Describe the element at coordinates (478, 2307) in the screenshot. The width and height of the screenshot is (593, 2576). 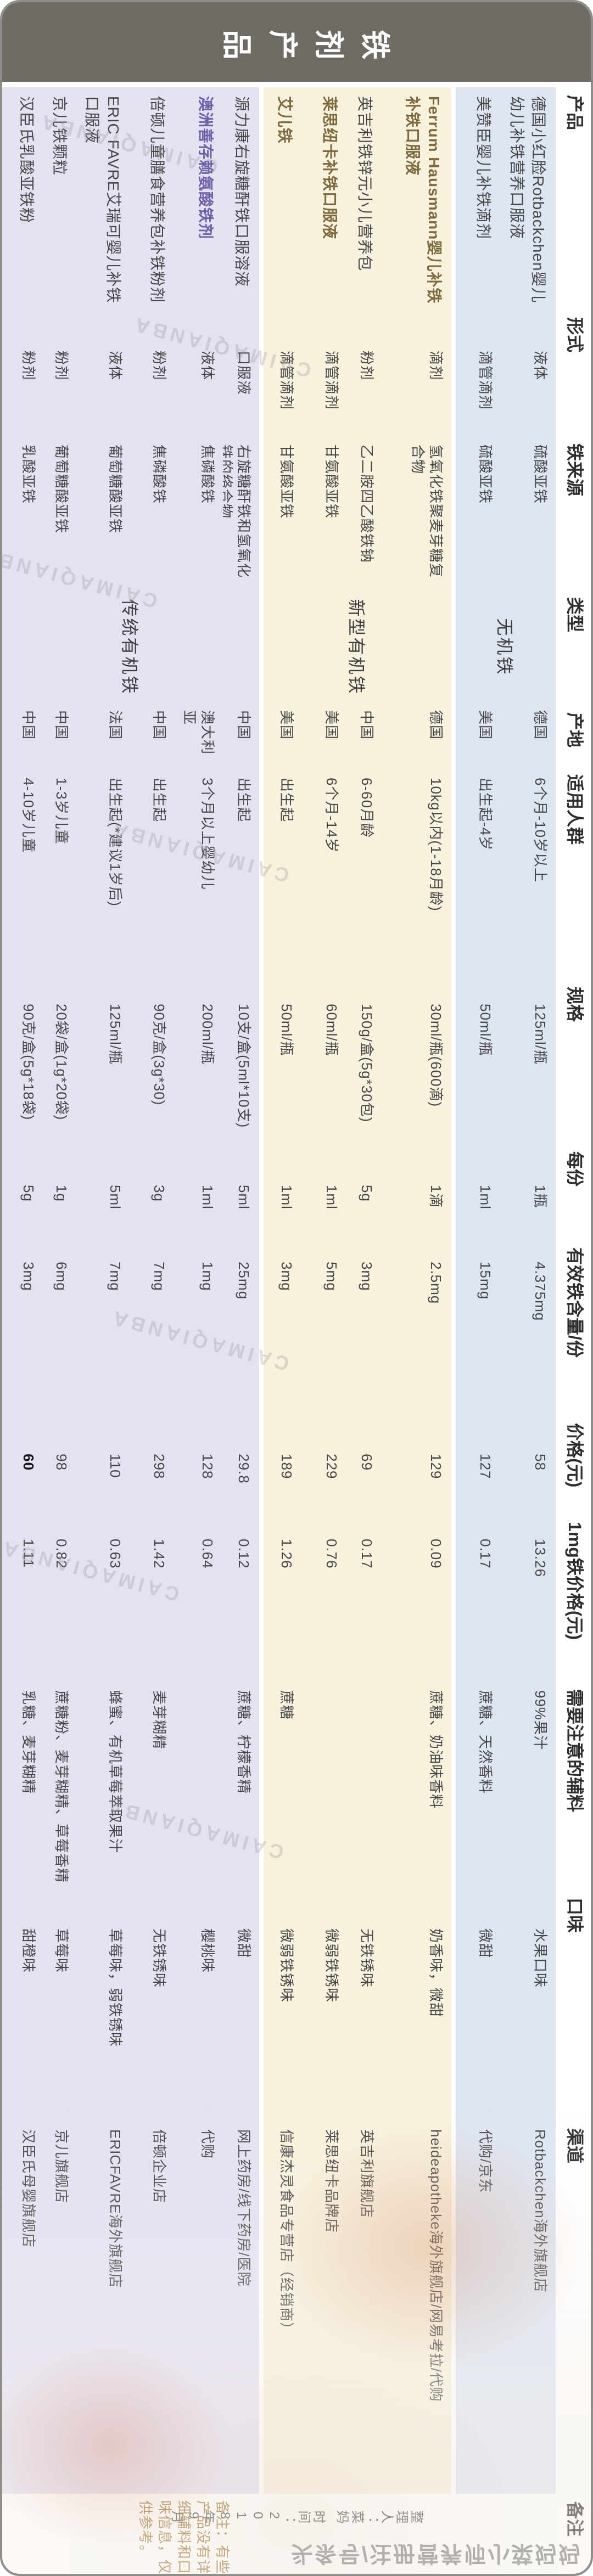
I see `cell-channel-product-2: 代购/京东` at that location.